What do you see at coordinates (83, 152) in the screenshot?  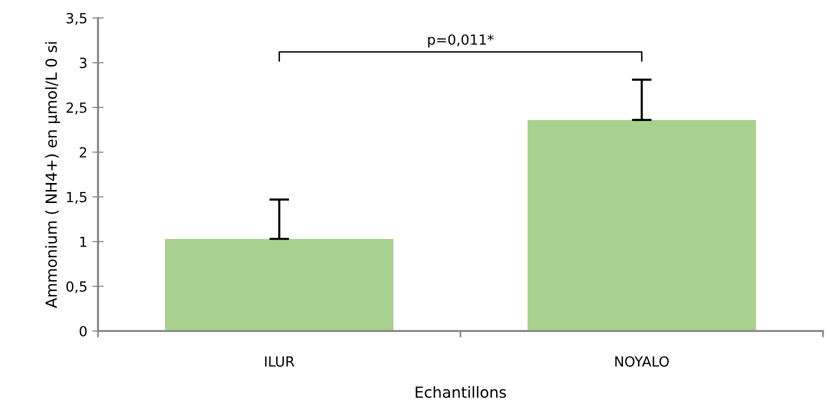 I see `y-tick-label: 2` at bounding box center [83, 152].